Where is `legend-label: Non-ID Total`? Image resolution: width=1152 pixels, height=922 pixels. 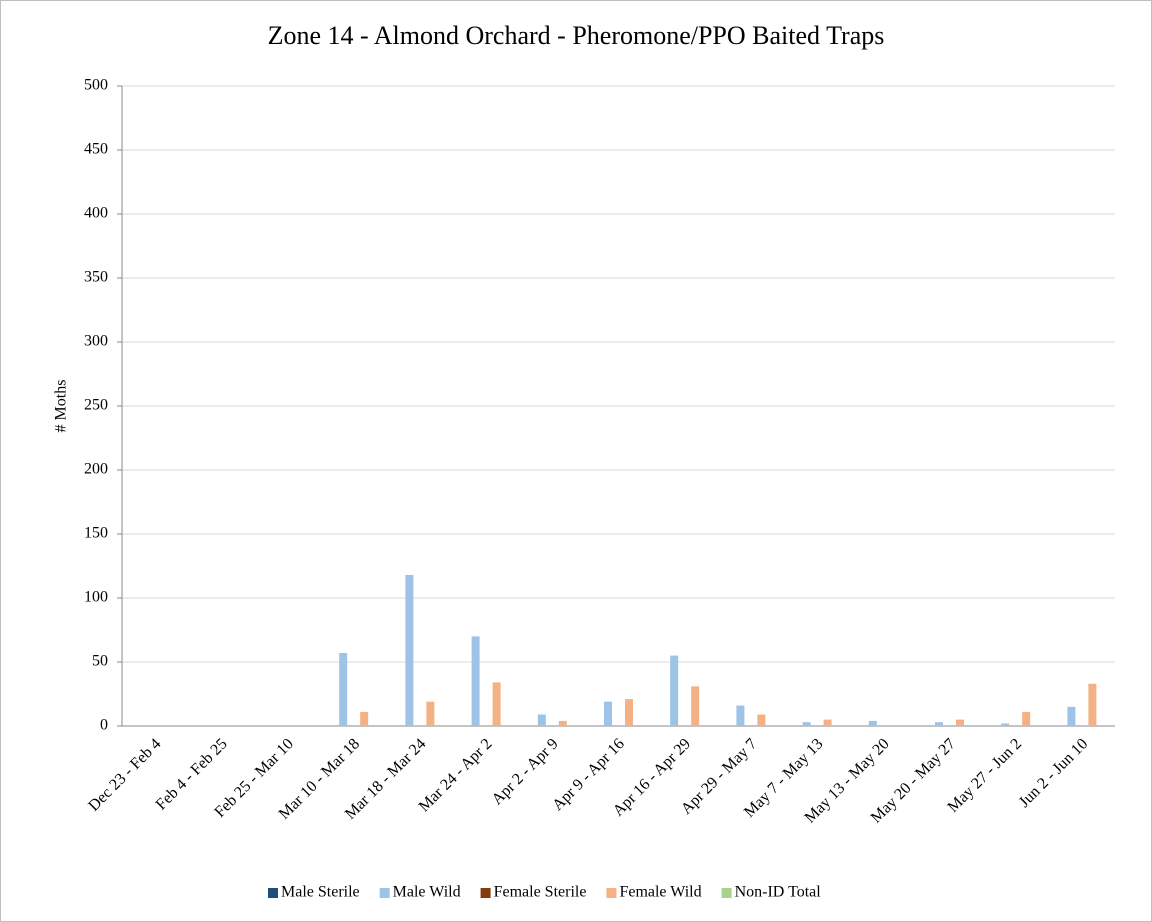
legend-label: Non-ID Total is located at coordinates (778, 892).